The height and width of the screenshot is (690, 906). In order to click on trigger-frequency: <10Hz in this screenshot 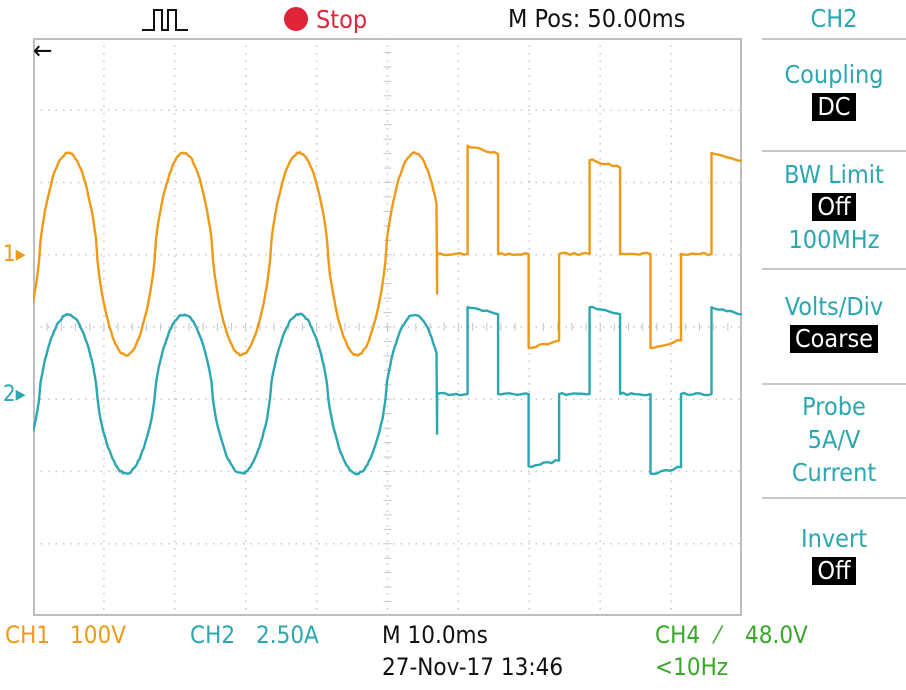, I will do `click(691, 667)`.